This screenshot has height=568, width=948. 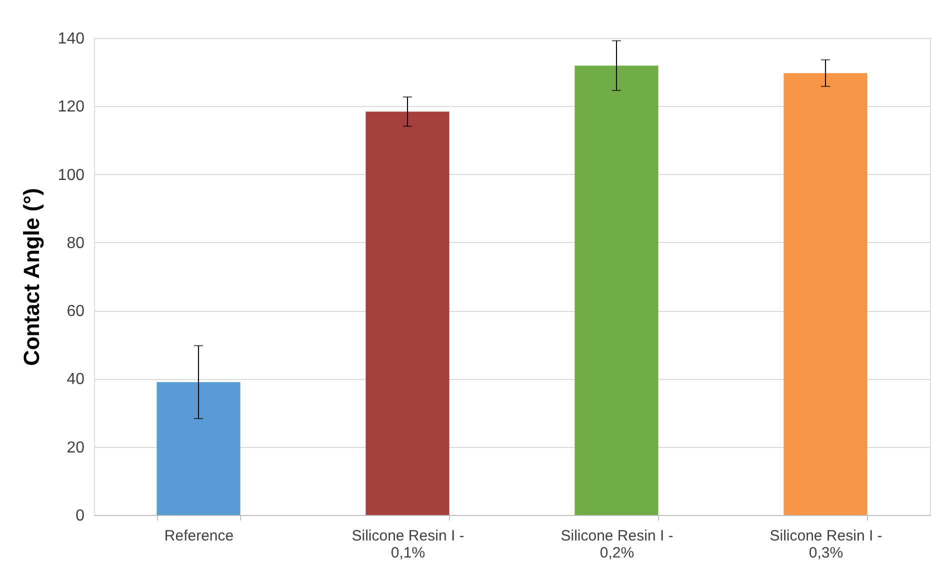 I want to click on y-tick-label: 60, so click(x=75, y=311).